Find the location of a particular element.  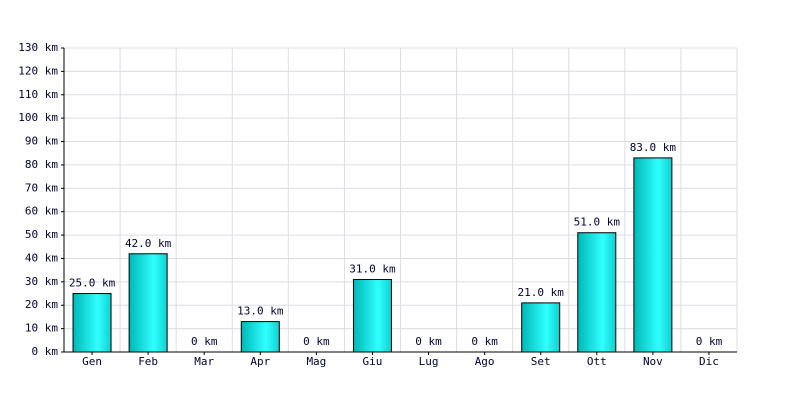

x-tick-label: Lug is located at coordinates (429, 361).